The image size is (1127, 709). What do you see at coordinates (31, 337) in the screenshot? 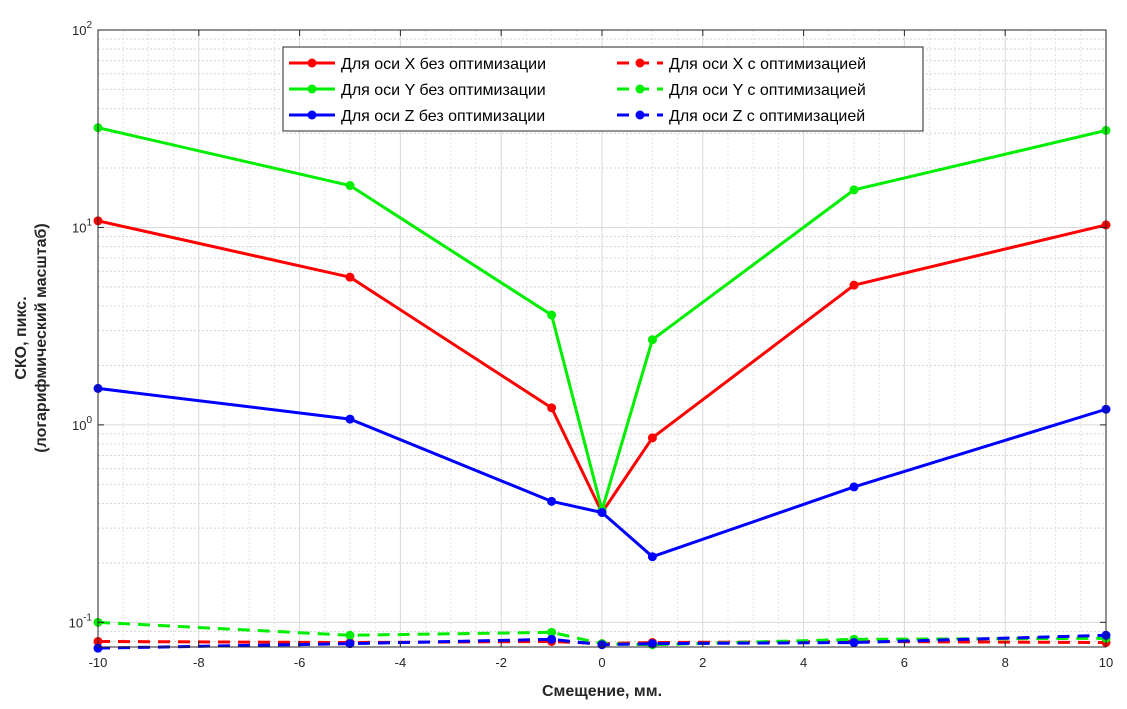
I see `y-axis-label-group: СКО, пикс. (логарифмический масштаб)` at bounding box center [31, 337].